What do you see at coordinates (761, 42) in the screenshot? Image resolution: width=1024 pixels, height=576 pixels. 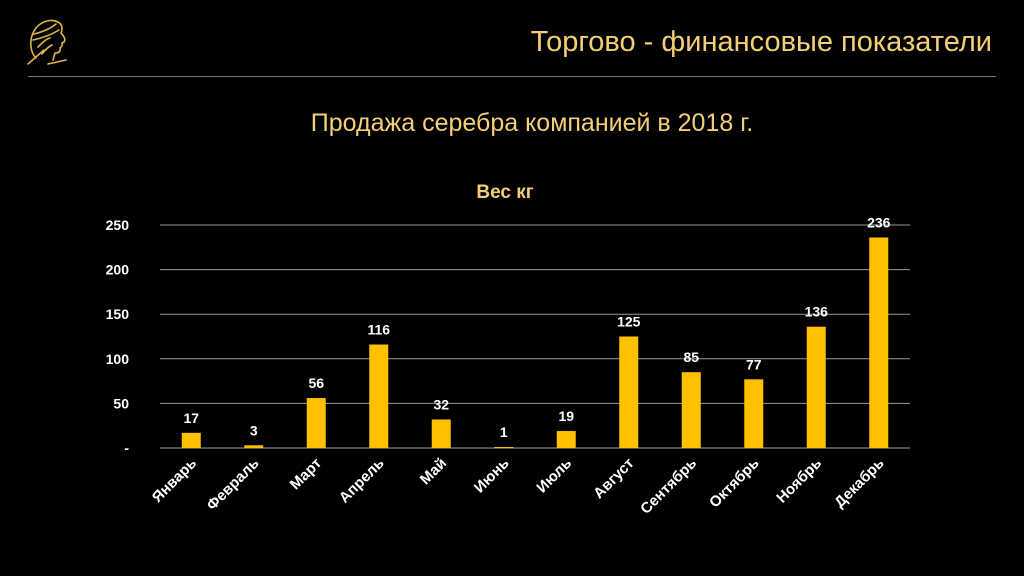 I see `page-title: Торгово - финансовые показатели` at bounding box center [761, 42].